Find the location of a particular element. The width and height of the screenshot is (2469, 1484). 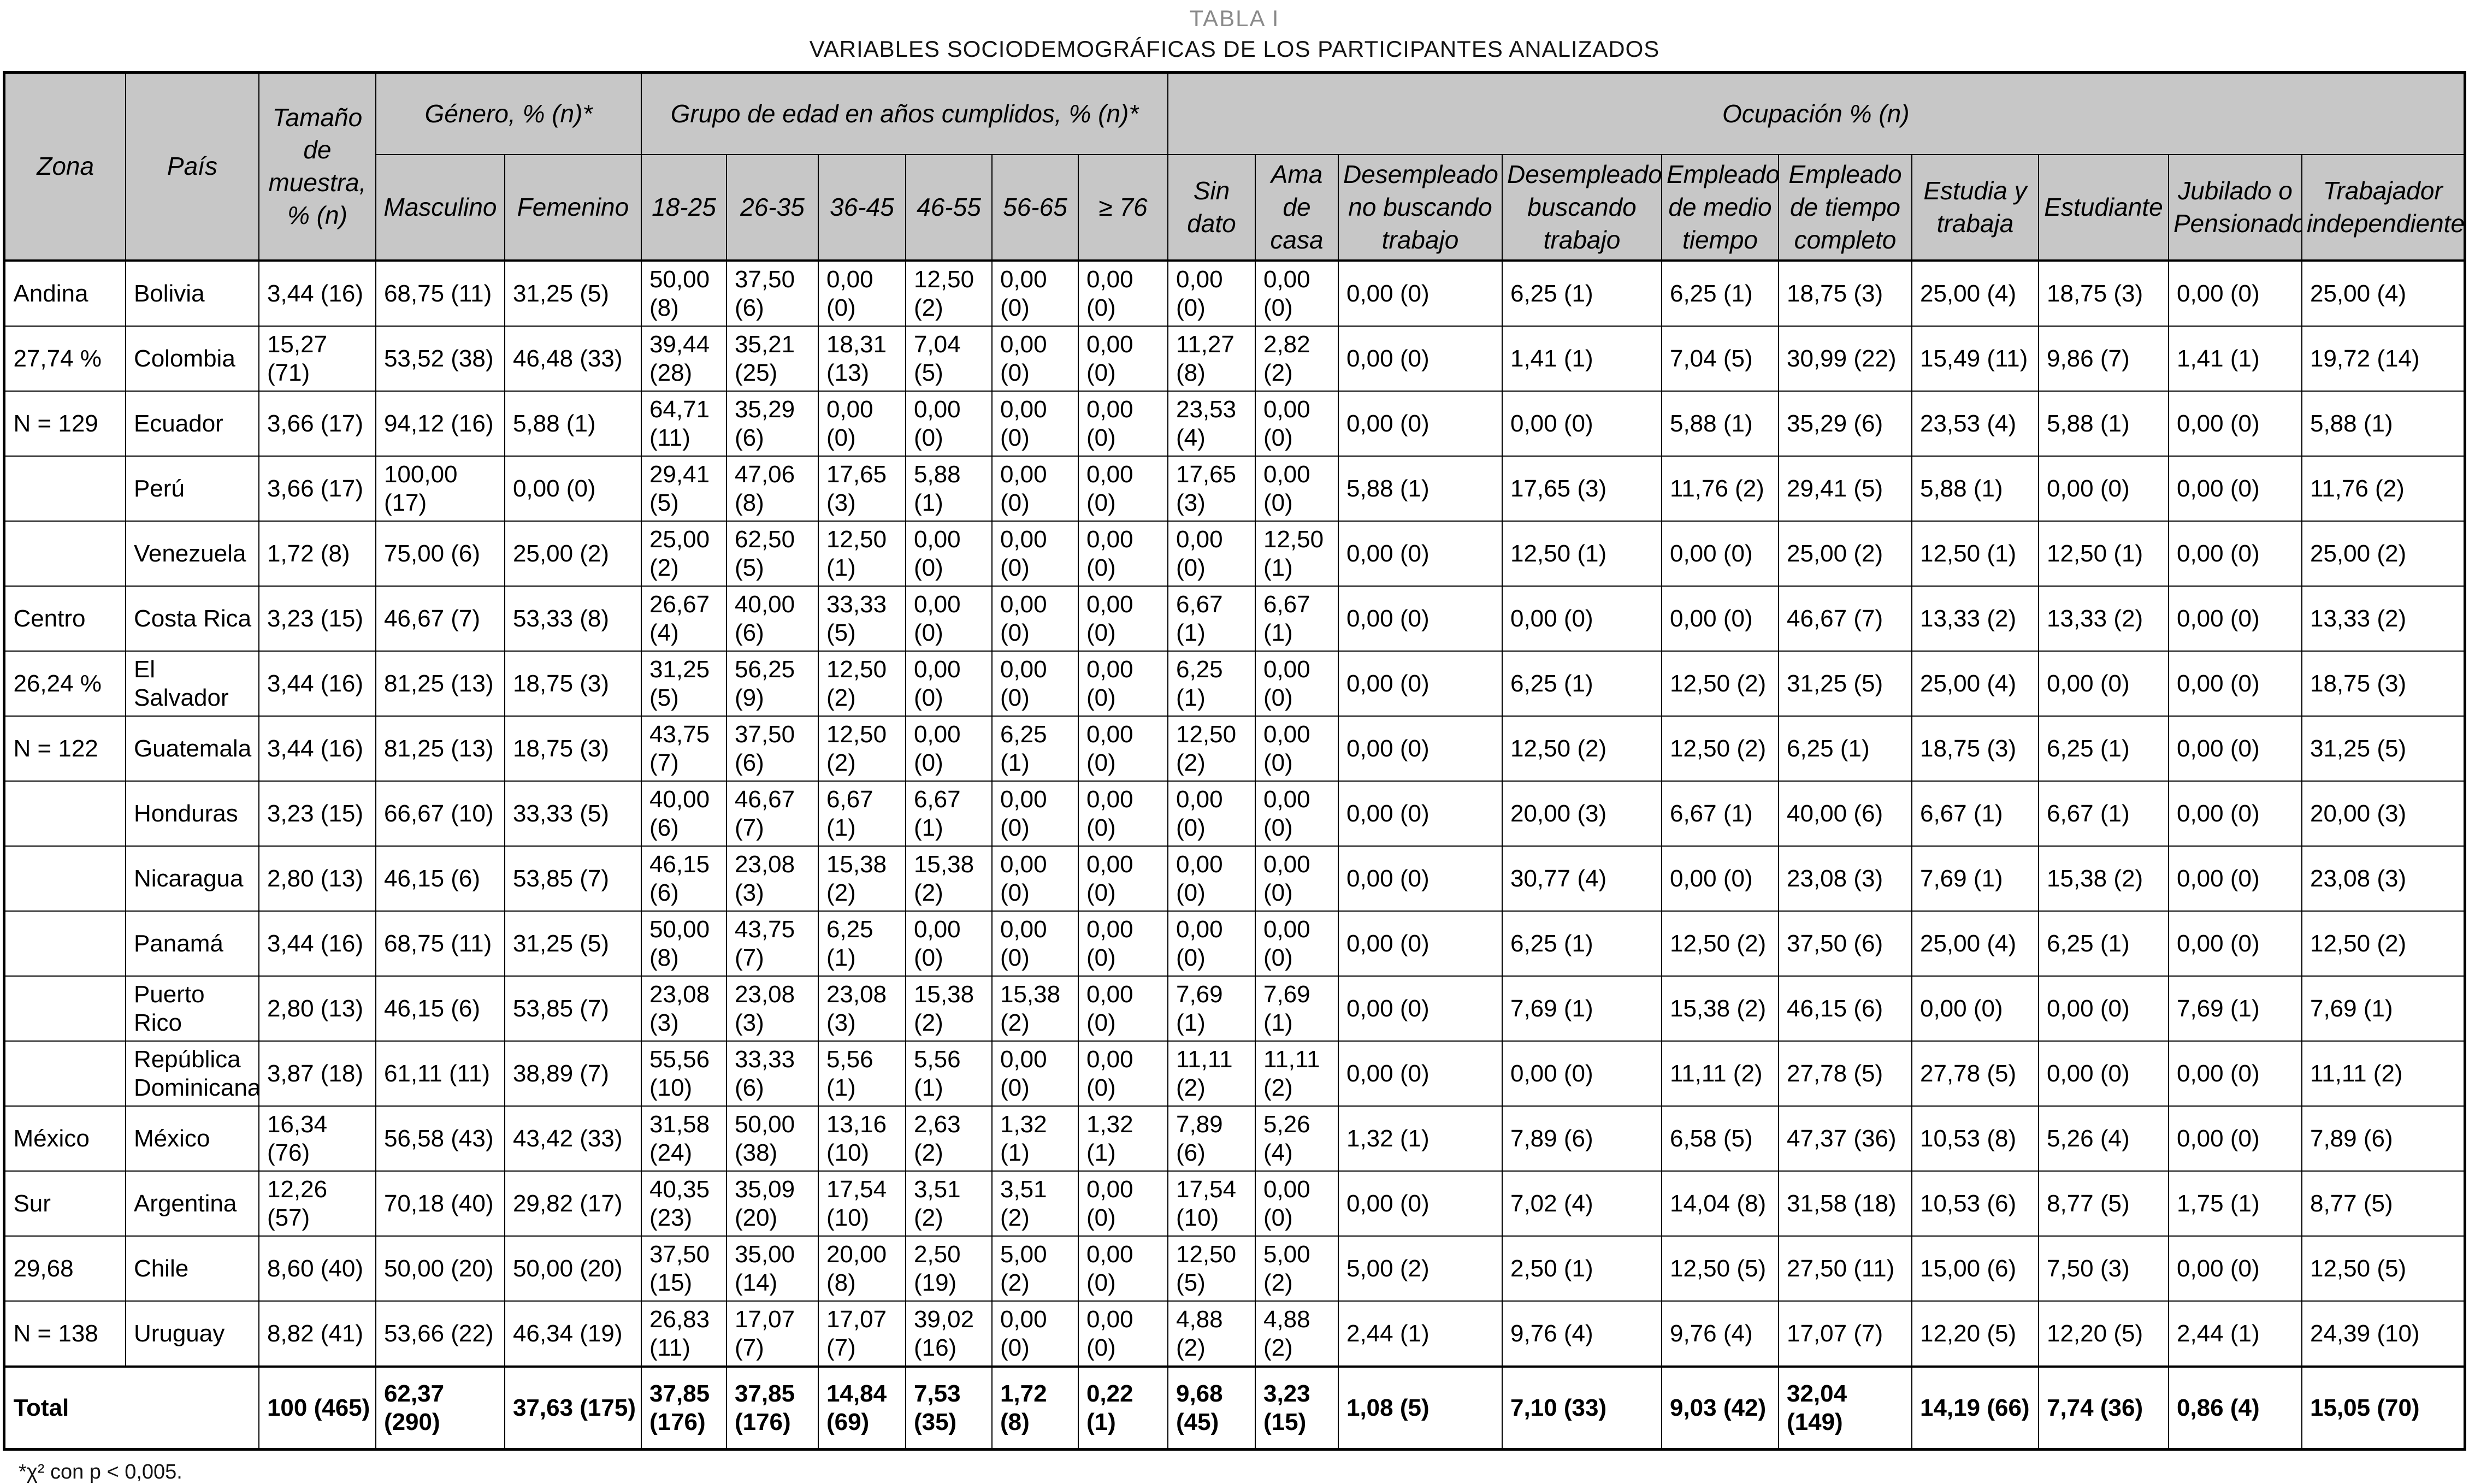

zona-cell: Andina is located at coordinates (64, 293).